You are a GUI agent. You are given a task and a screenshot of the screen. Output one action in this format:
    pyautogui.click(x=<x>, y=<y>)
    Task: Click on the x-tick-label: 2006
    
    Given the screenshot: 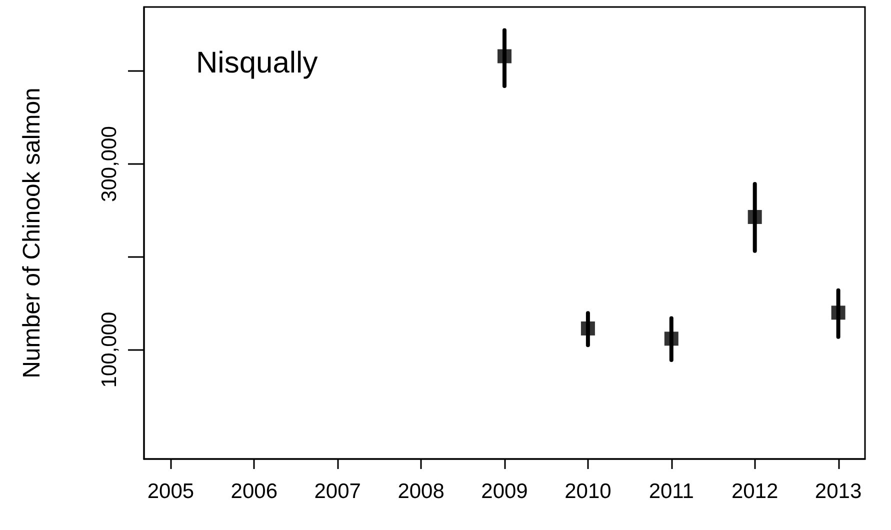 What is the action you would take?
    pyautogui.click(x=254, y=491)
    